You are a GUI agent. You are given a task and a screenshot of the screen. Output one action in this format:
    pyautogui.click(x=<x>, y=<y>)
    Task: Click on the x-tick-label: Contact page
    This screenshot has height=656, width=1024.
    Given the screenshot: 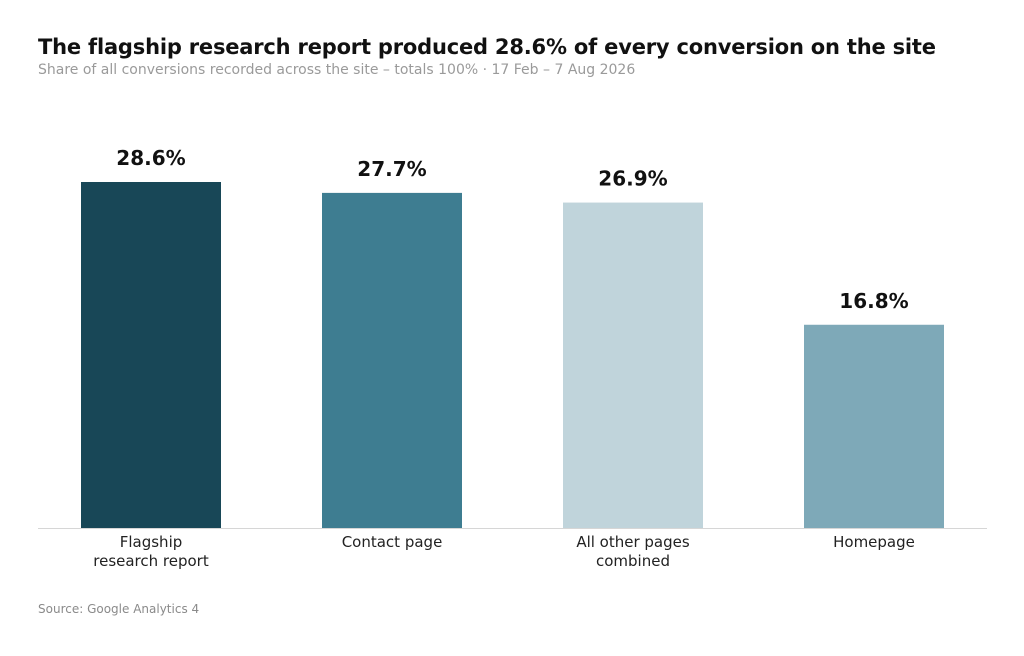 What is the action you would take?
    pyautogui.click(x=392, y=542)
    